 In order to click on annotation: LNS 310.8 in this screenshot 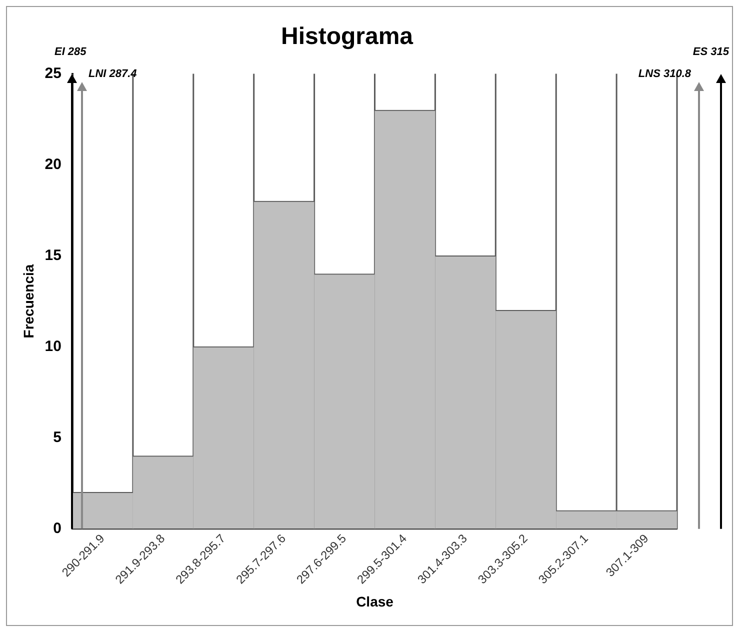, I will do `click(664, 74)`.